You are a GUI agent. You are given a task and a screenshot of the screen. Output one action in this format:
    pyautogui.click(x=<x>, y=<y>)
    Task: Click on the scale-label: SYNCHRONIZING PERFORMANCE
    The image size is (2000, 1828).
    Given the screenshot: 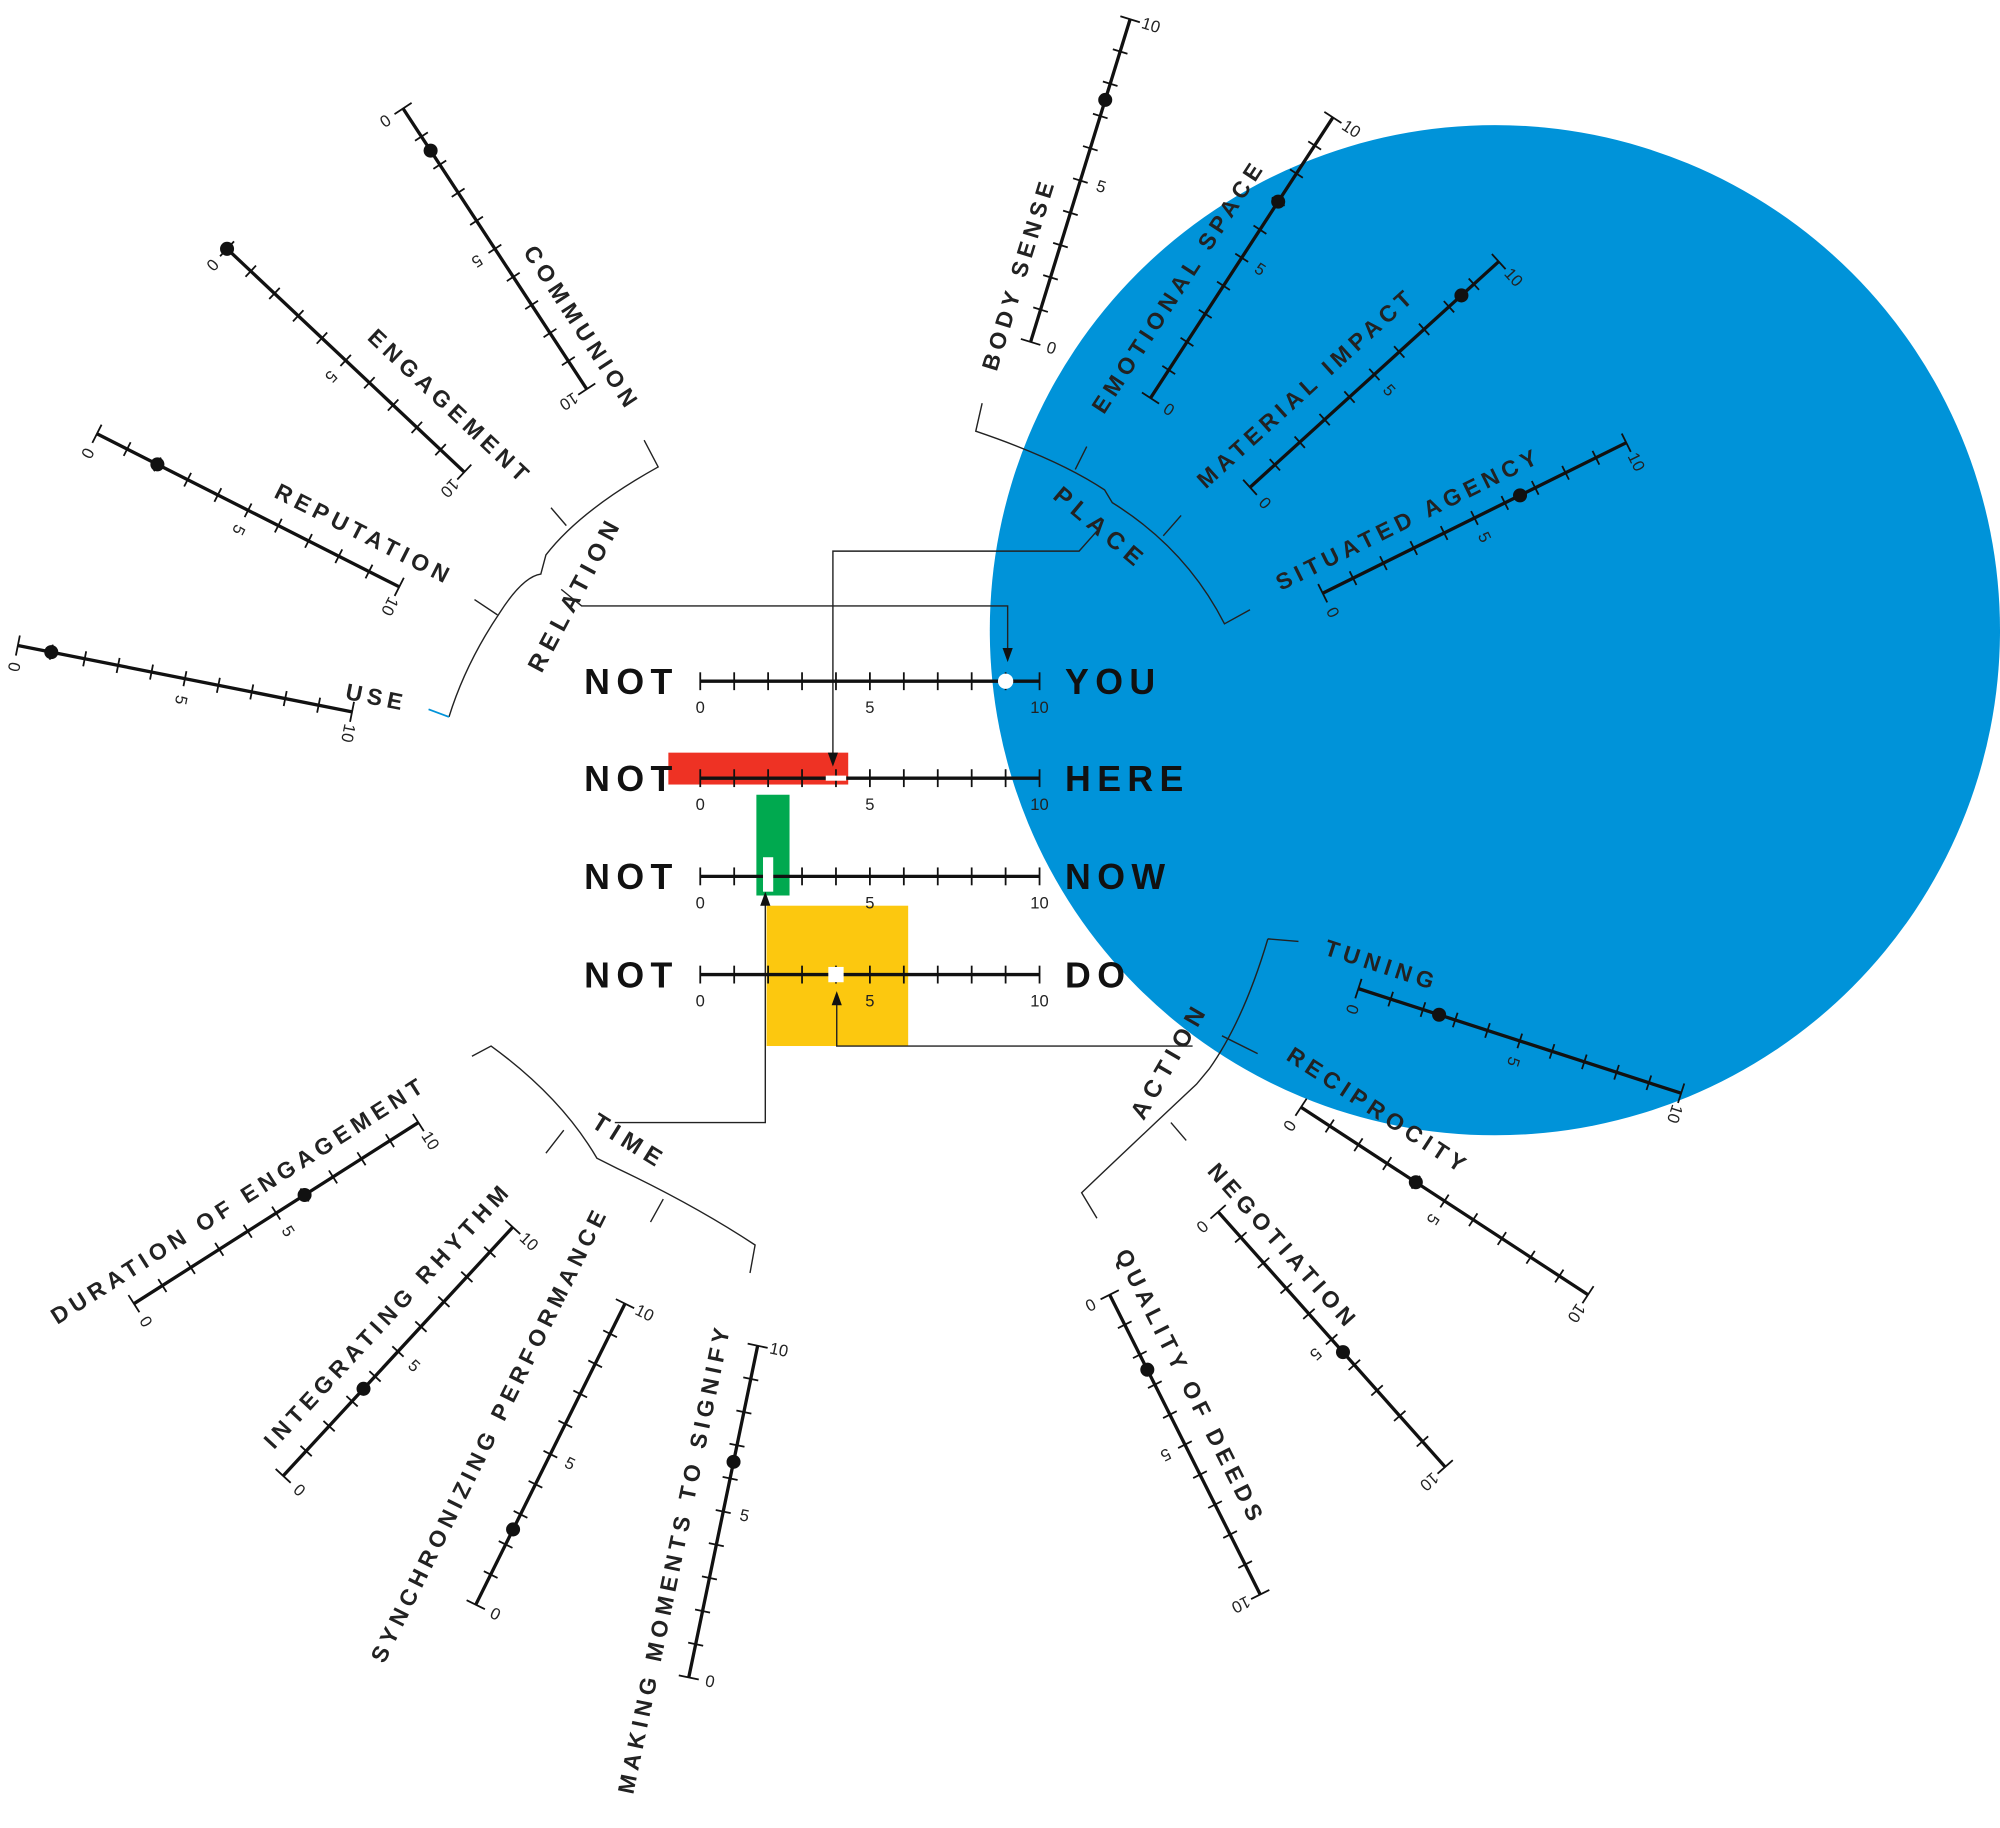 What is the action you would take?
    pyautogui.click(x=489, y=1434)
    